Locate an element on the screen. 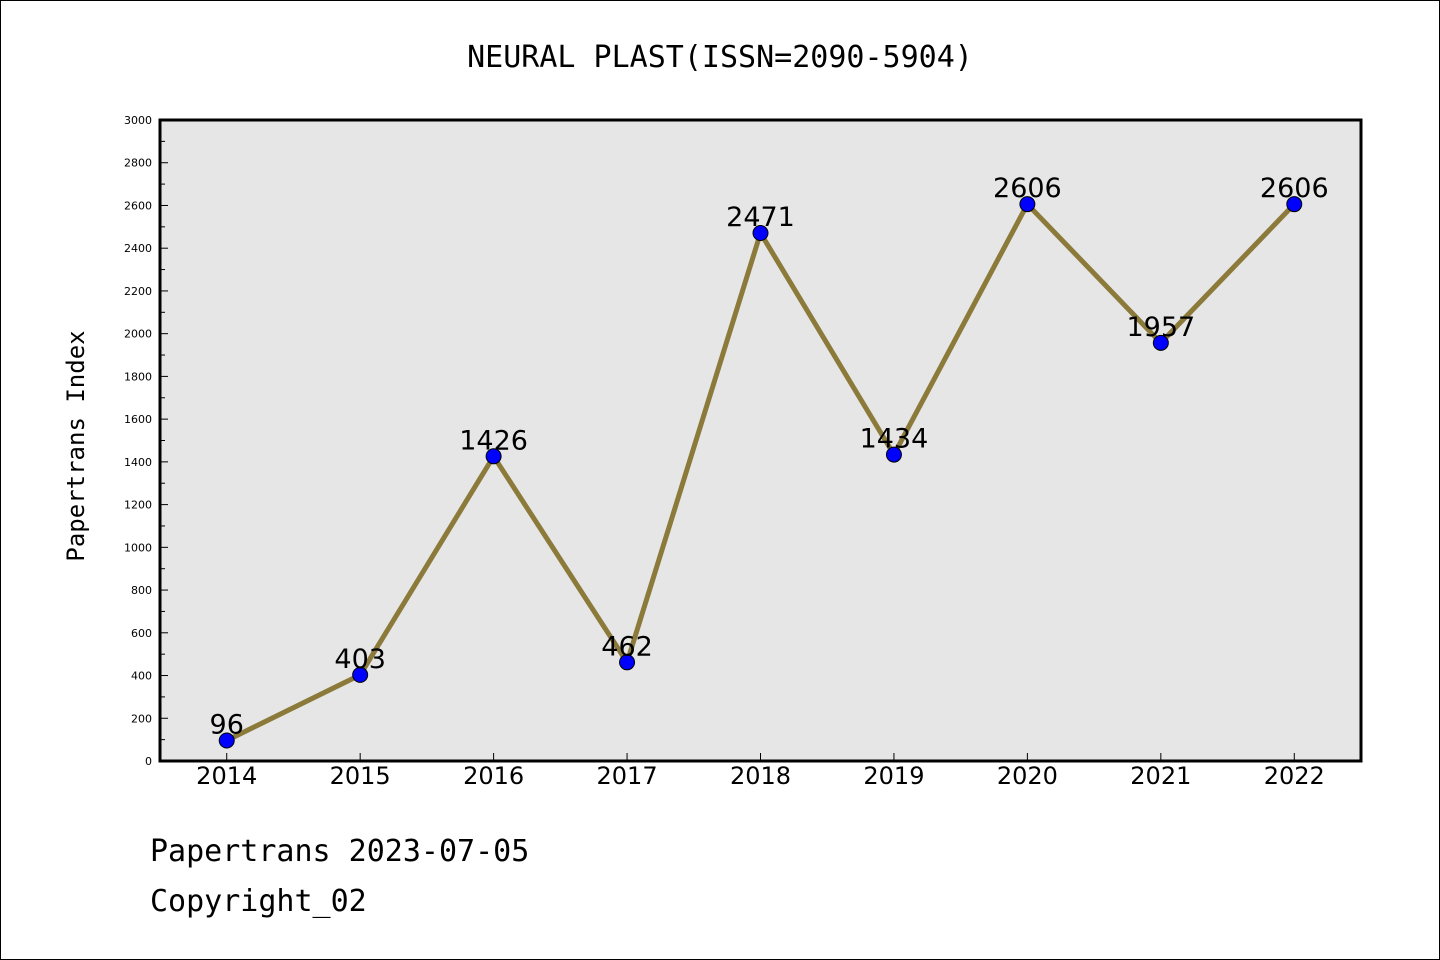  x-tick-label: 2016 is located at coordinates (493, 776).